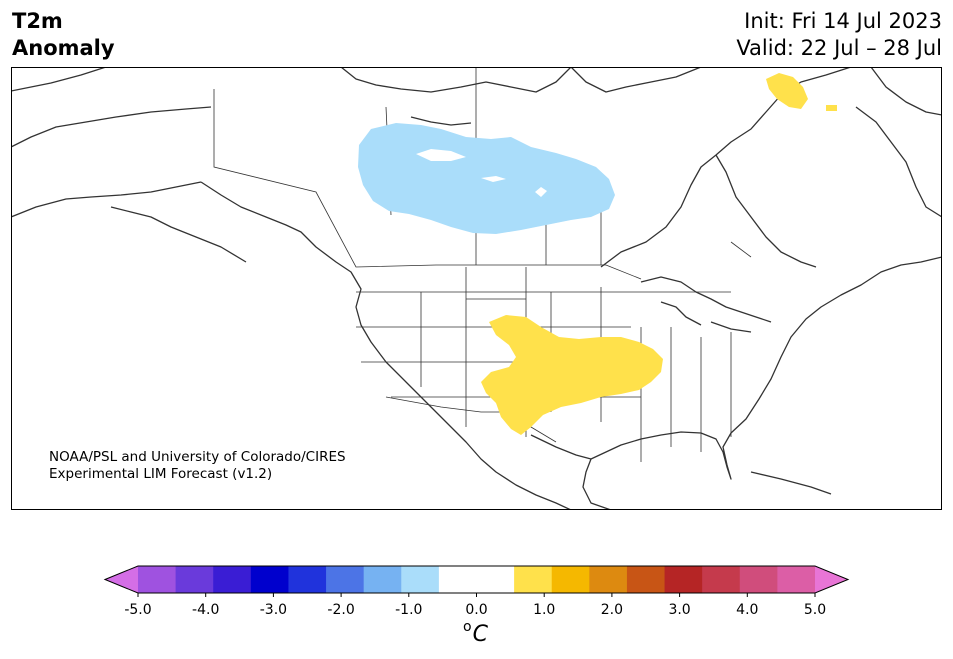 This screenshot has height=659, width=953. I want to click on border-us-mexico, so click(471, 419).